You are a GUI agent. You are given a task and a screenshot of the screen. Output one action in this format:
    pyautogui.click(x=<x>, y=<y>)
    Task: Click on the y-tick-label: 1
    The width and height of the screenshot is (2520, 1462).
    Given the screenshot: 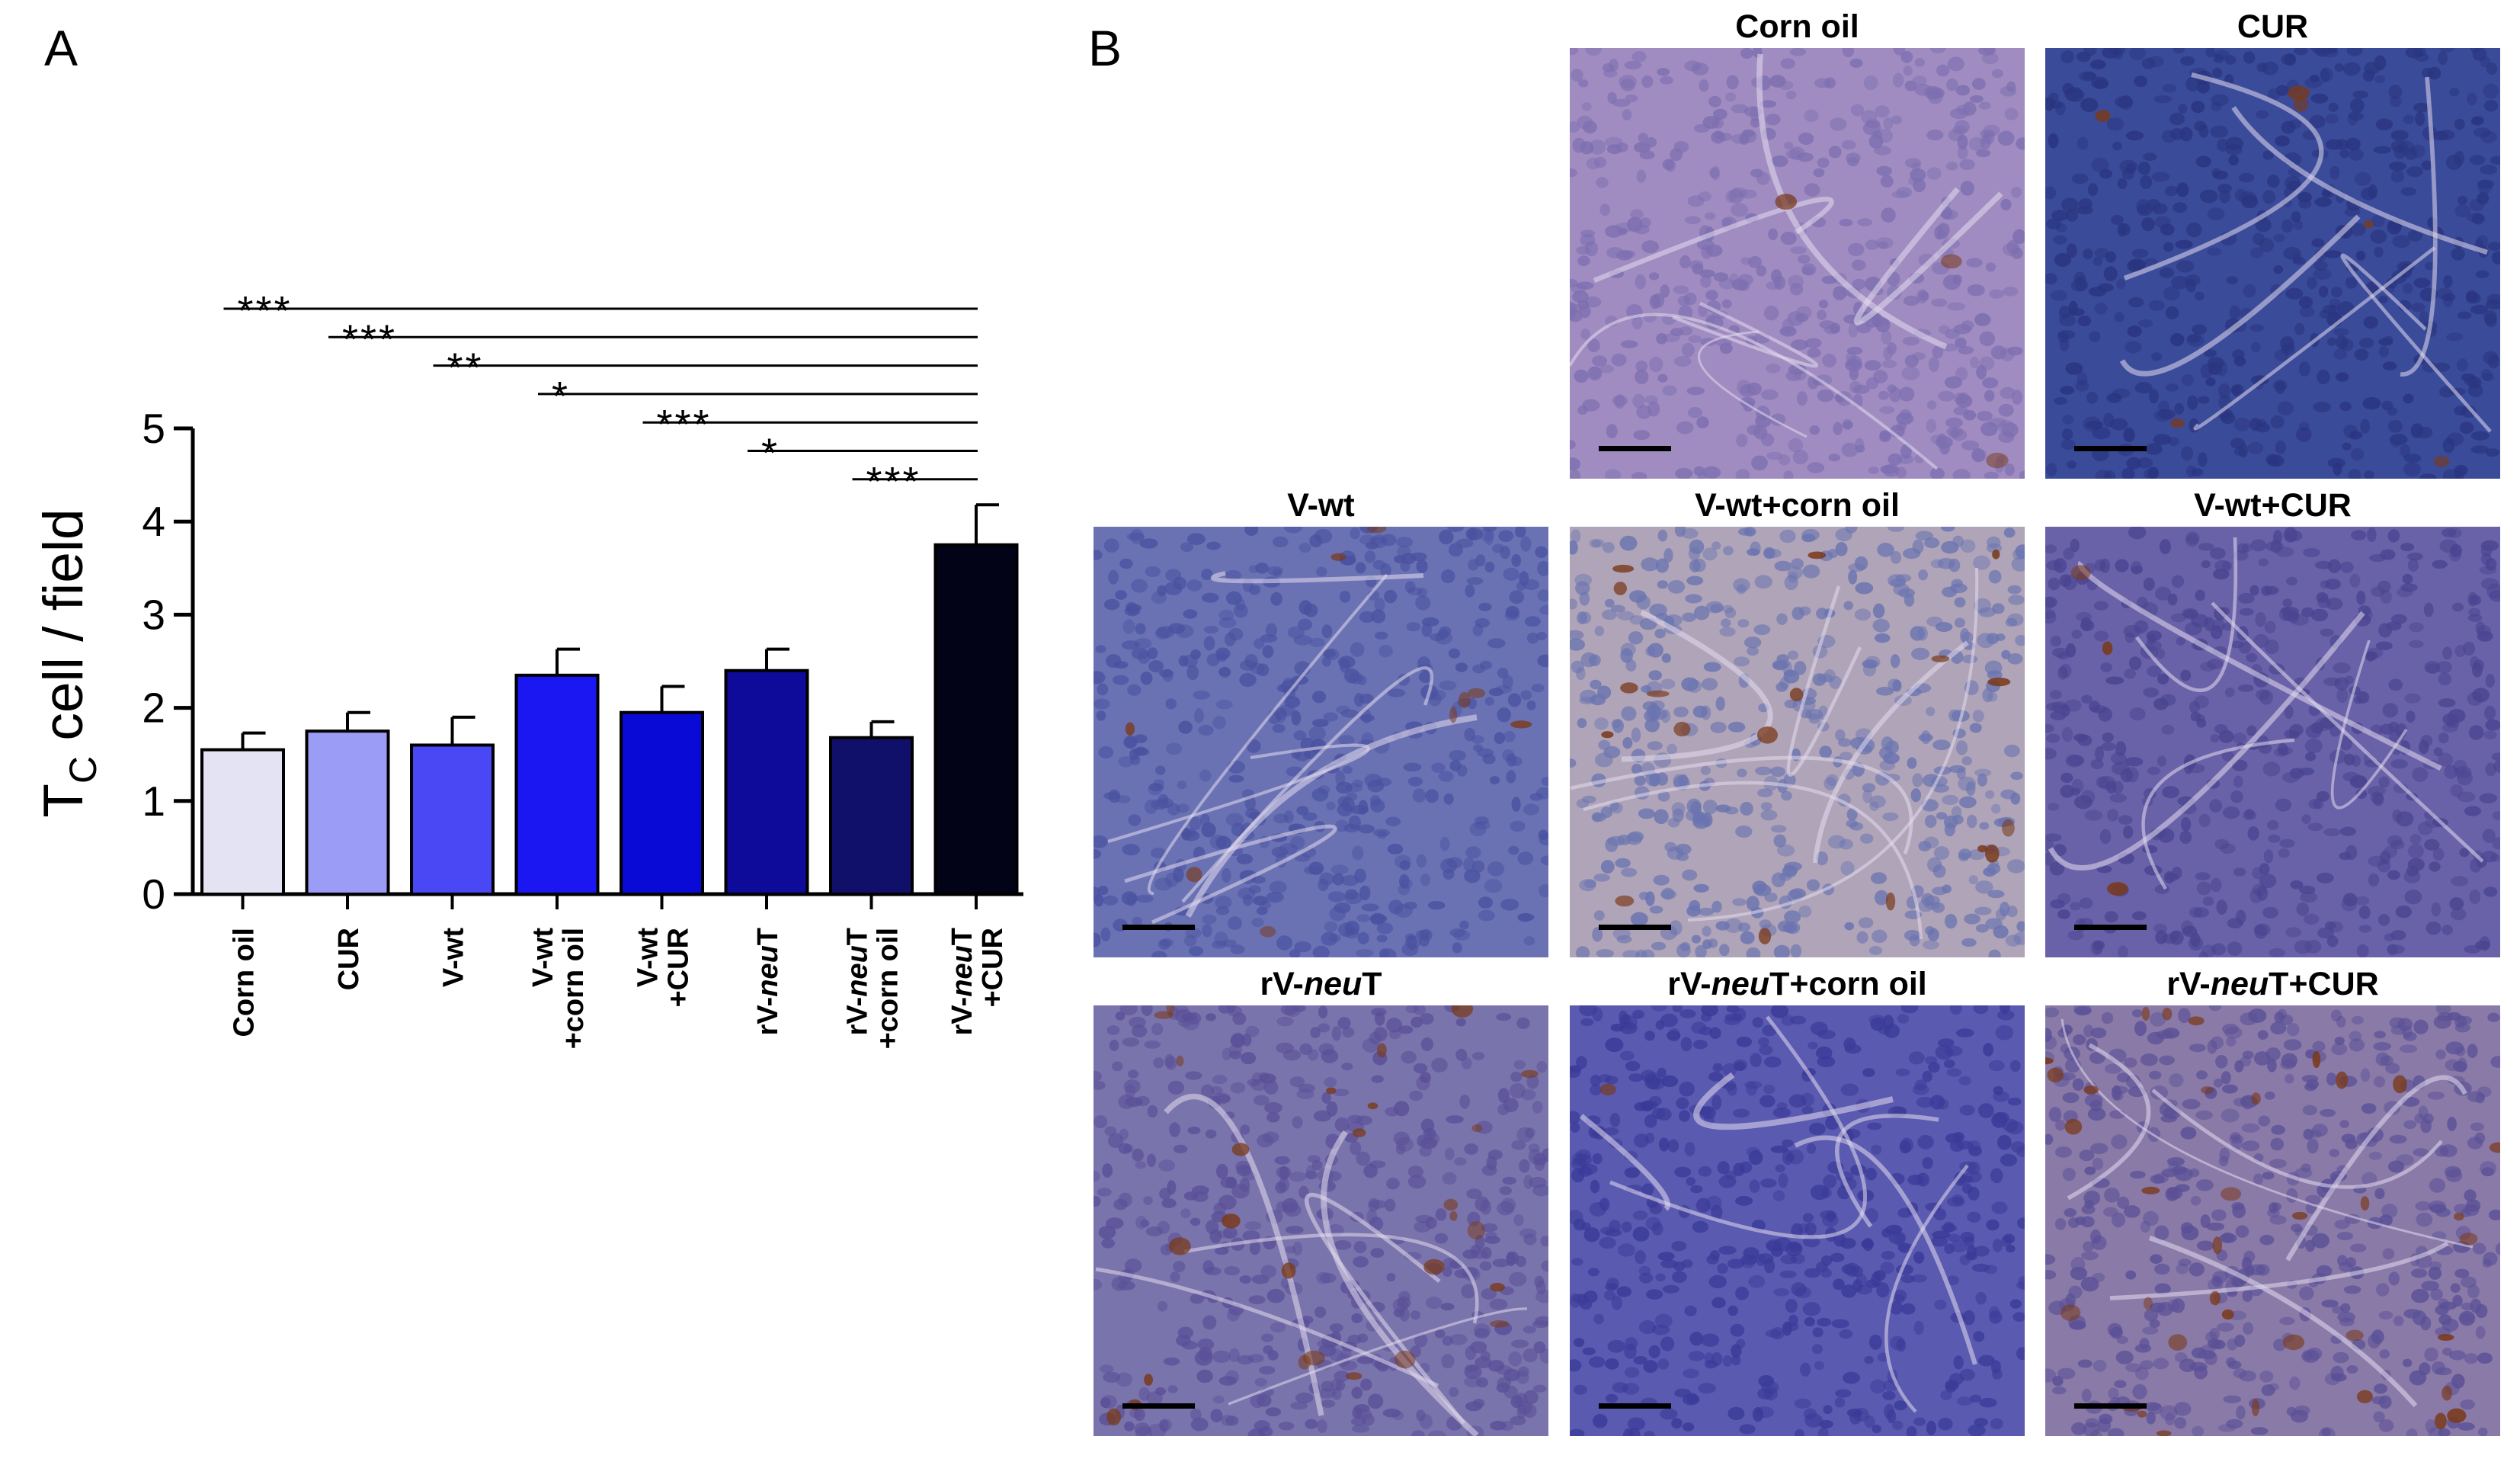 What is the action you would take?
    pyautogui.click(x=153, y=801)
    